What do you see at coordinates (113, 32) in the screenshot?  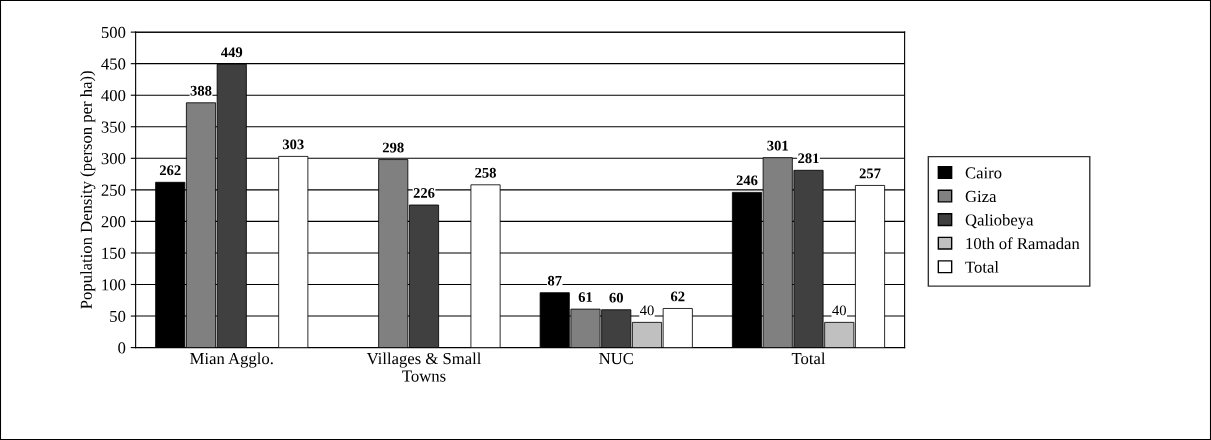 I see `y-tick-label: 500` at bounding box center [113, 32].